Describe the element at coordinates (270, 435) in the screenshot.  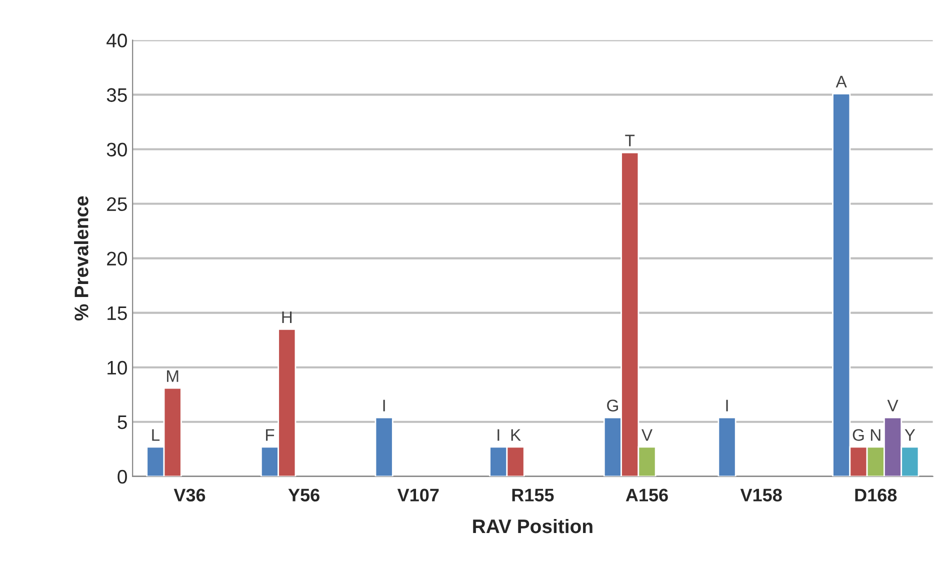
I see `data-label: F` at that location.